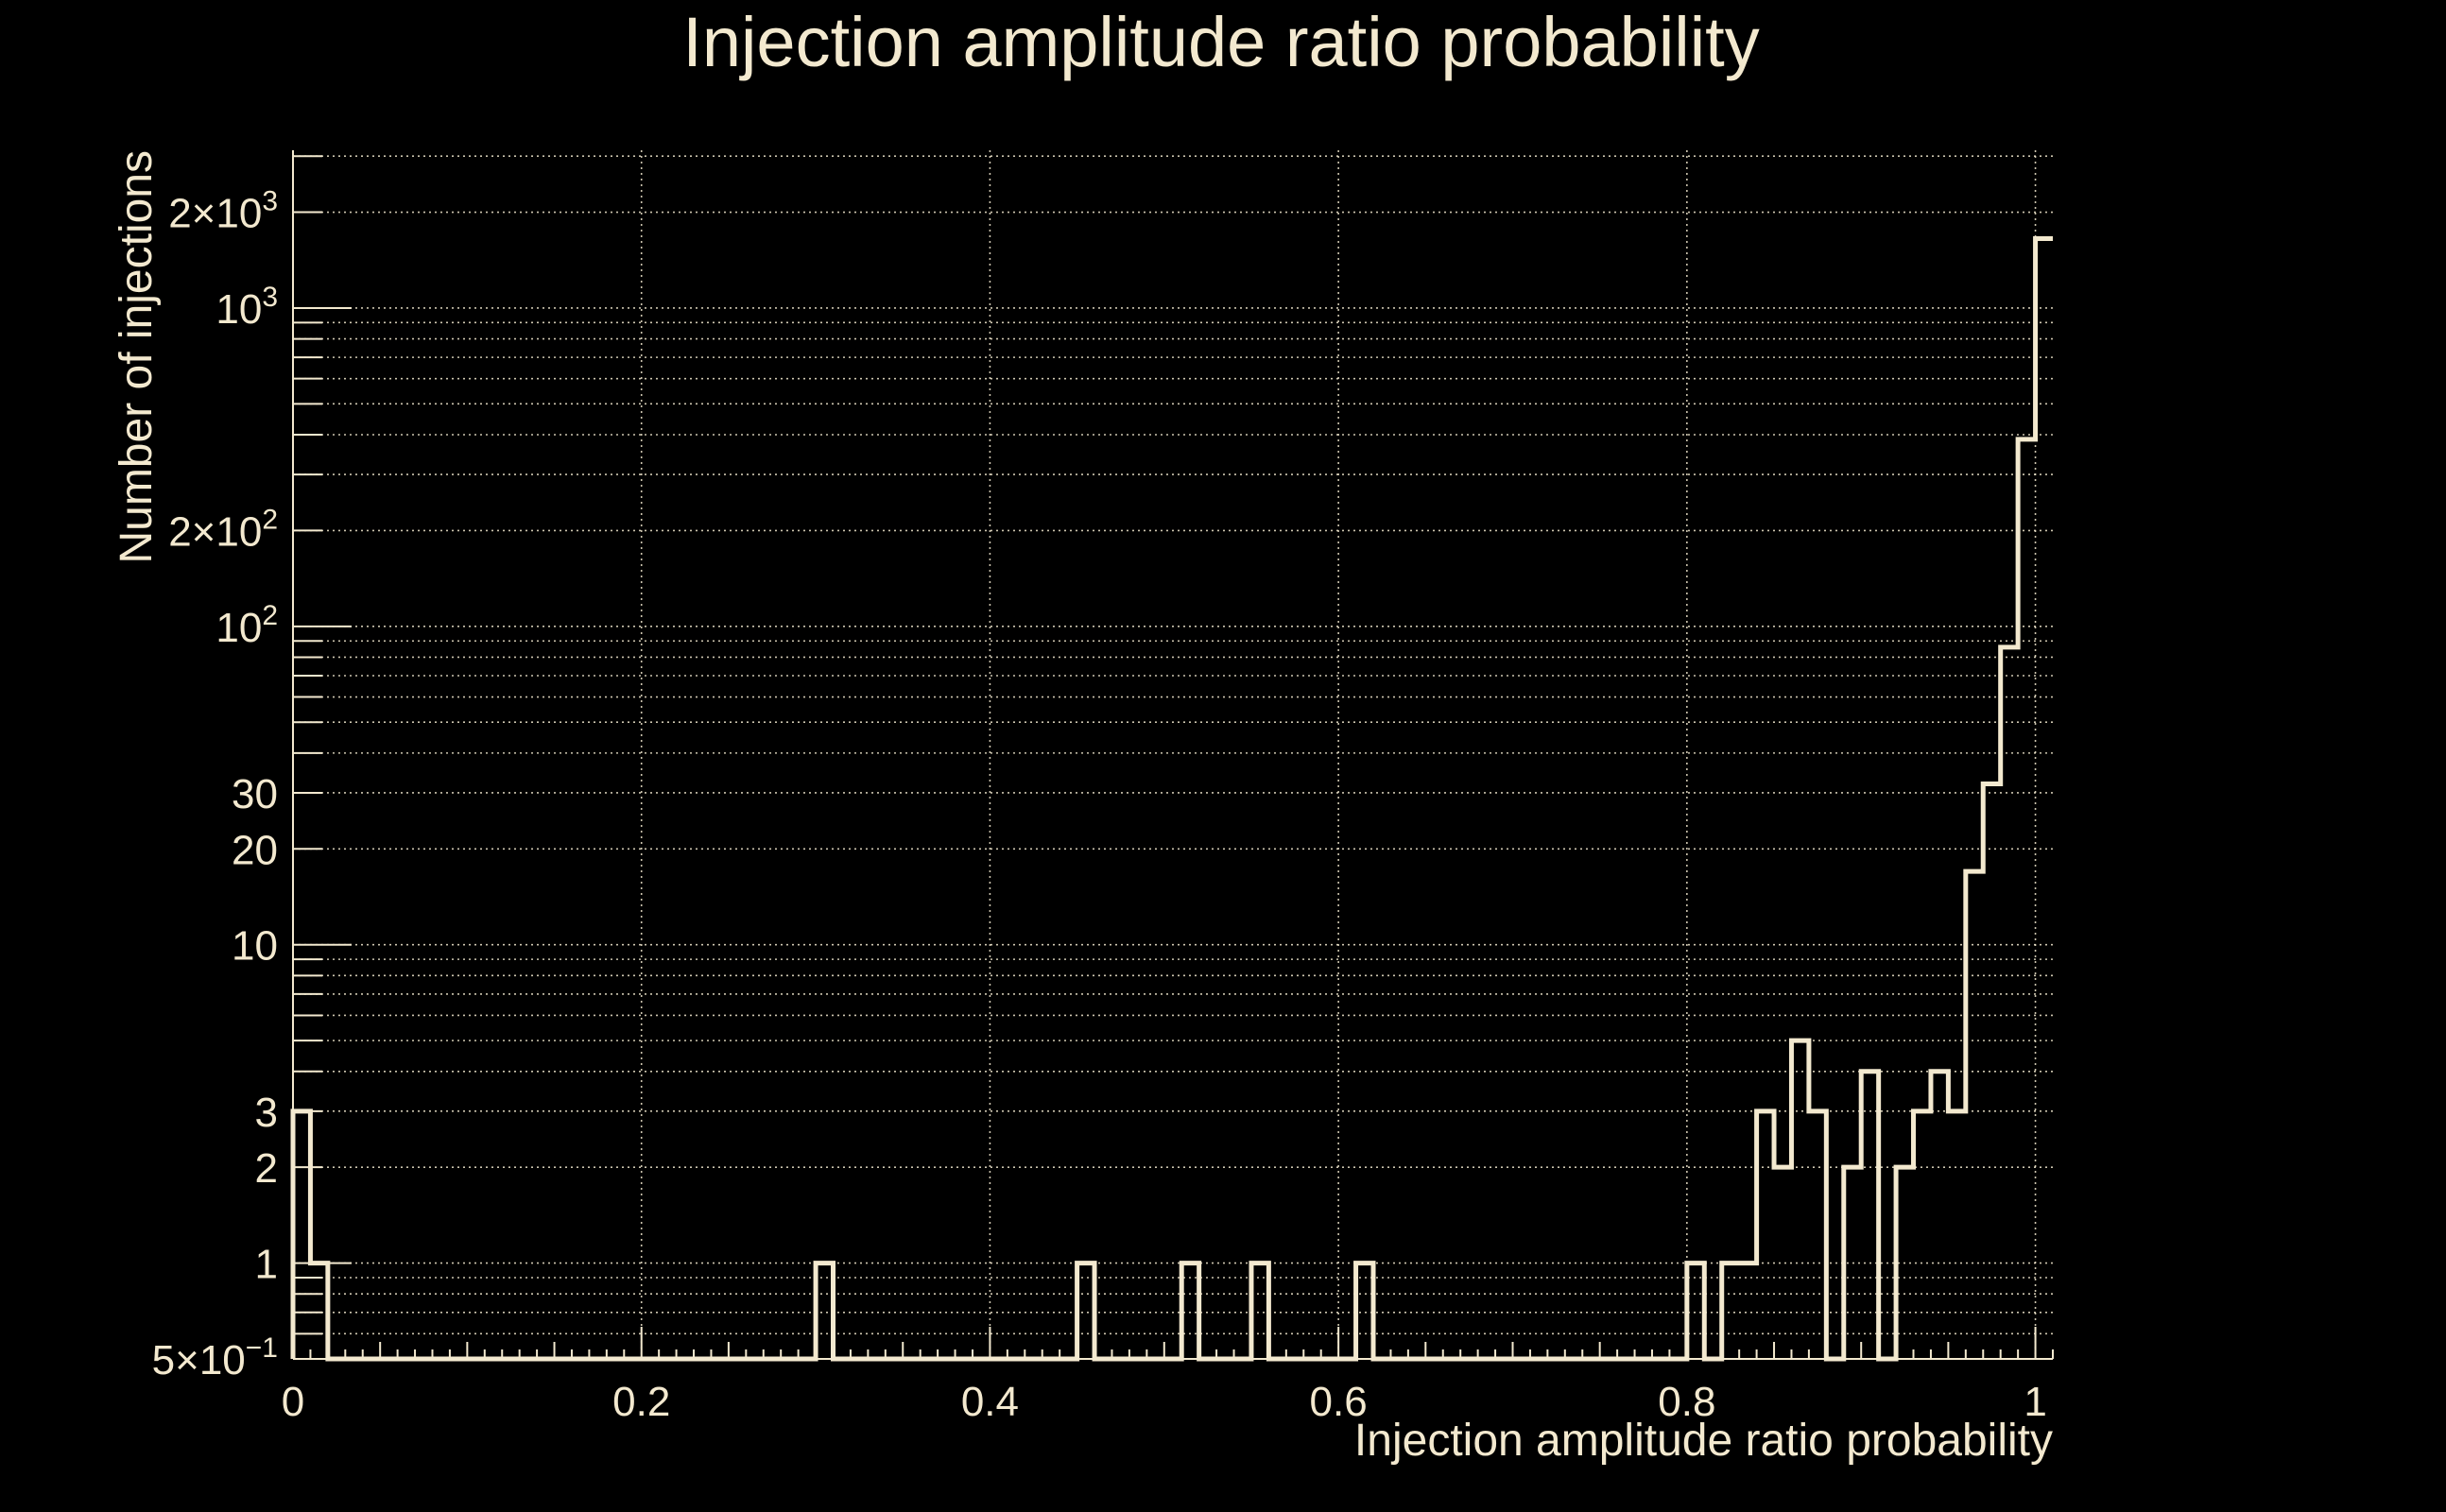 Image resolution: width=2446 pixels, height=1512 pixels. What do you see at coordinates (255, 850) in the screenshot?
I see `y-tick-label: 20` at bounding box center [255, 850].